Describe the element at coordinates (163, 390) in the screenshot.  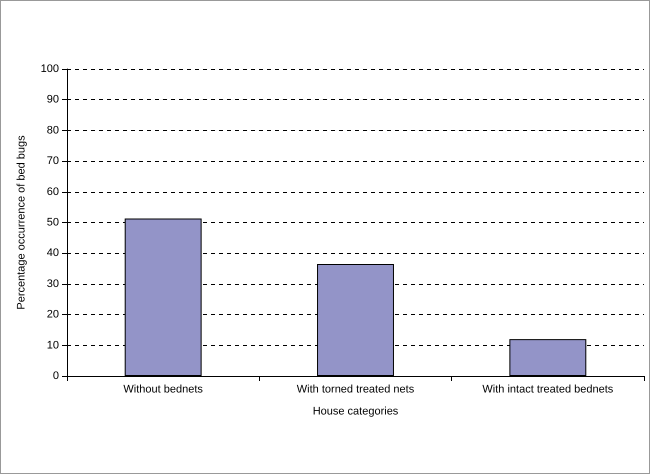
I see `x-tick-label: Without bednets` at that location.